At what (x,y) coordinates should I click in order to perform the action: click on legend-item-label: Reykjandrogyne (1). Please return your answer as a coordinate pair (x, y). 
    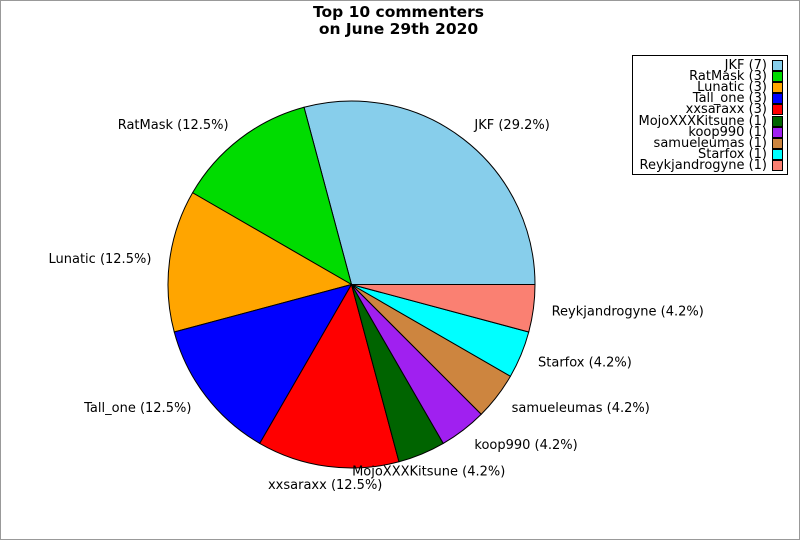
    Looking at the image, I should click on (703, 165).